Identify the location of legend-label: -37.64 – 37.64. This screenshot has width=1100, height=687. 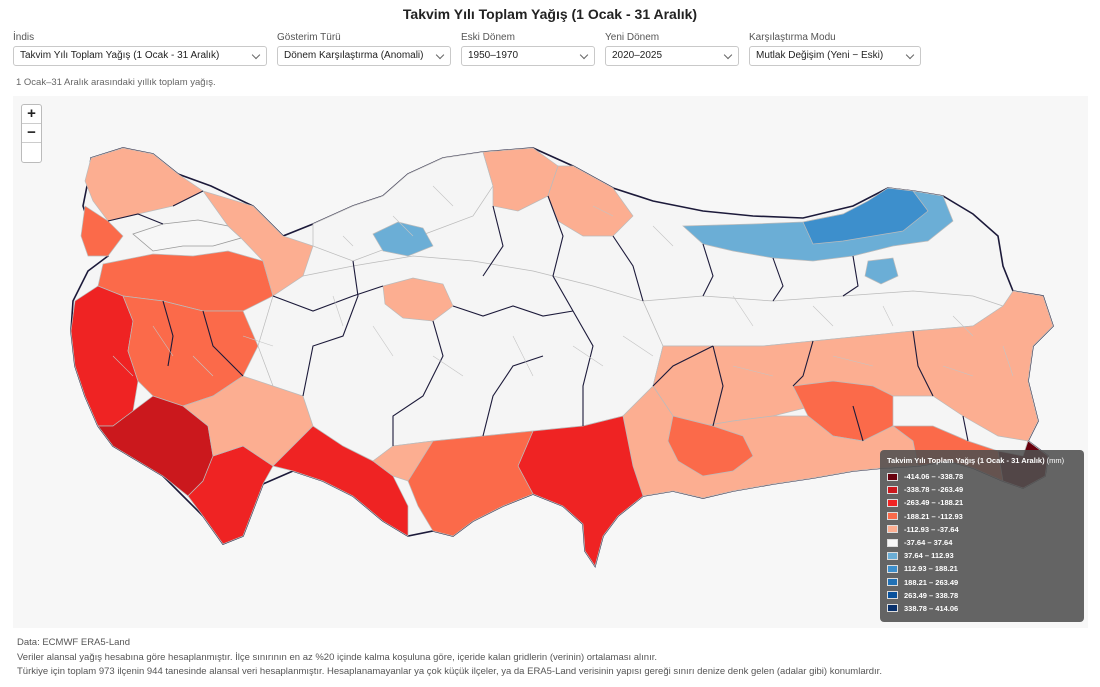
(928, 543).